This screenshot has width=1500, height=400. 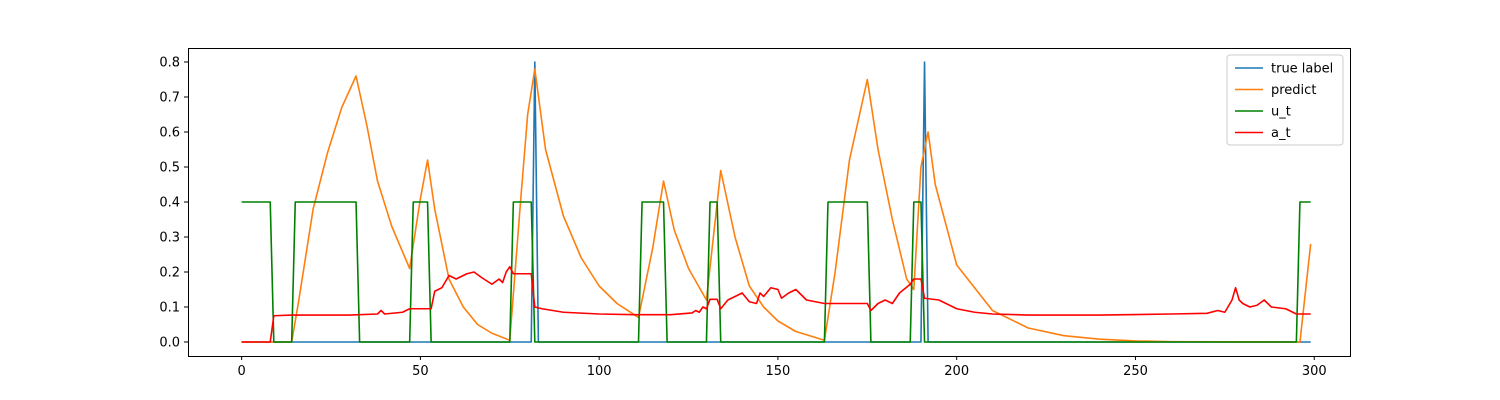 I want to click on y-tick-label: 0.3, so click(x=169, y=238).